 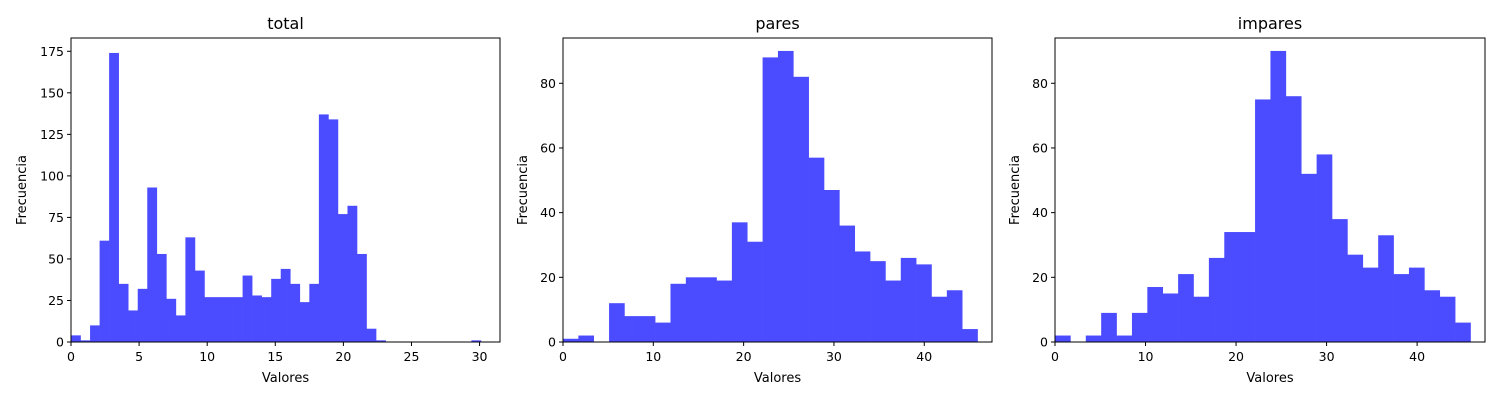 I want to click on y-tick-label: 150, so click(x=52, y=92).